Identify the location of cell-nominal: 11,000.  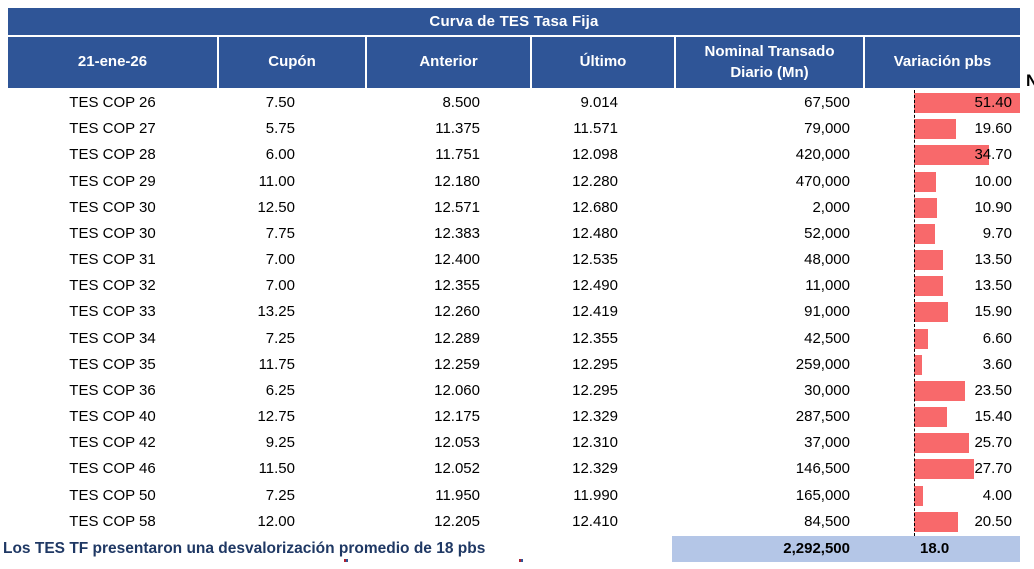
(827, 286).